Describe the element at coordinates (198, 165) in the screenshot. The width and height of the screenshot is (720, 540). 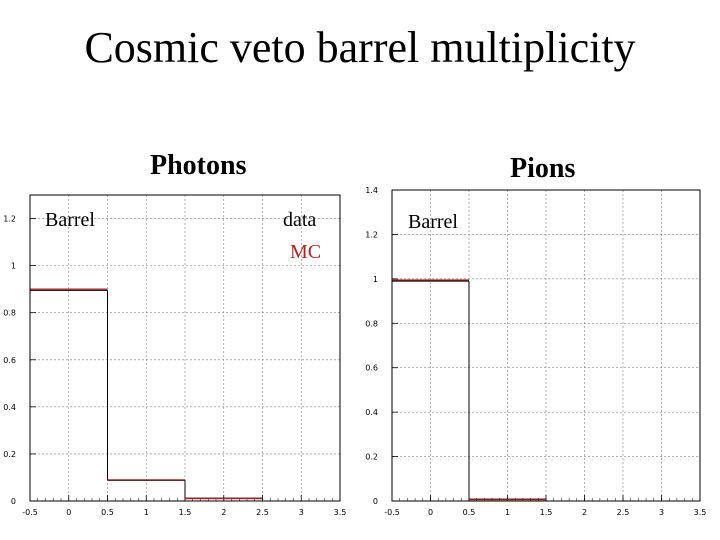
I see `photons-title: Photons` at that location.